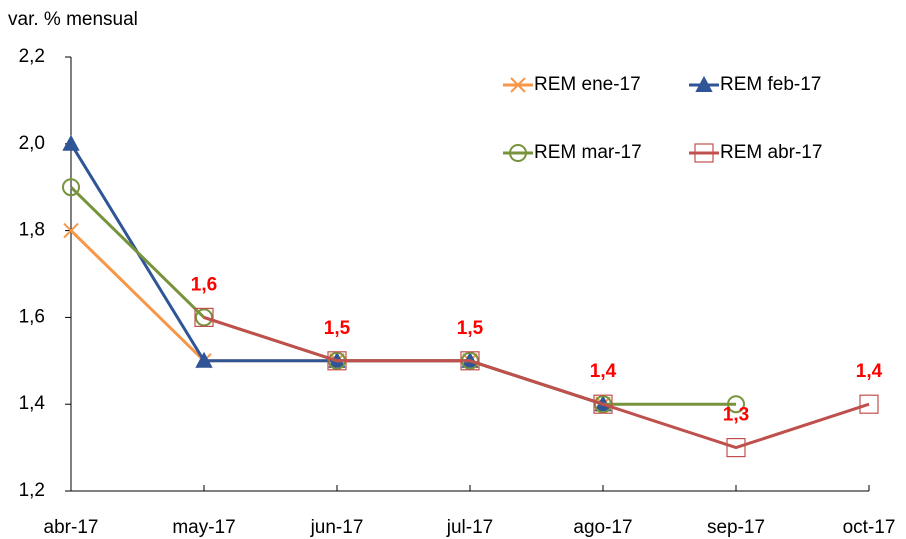 This screenshot has width=906, height=539. Describe the element at coordinates (32, 316) in the screenshot. I see `y-tick-label: 1,6` at that location.